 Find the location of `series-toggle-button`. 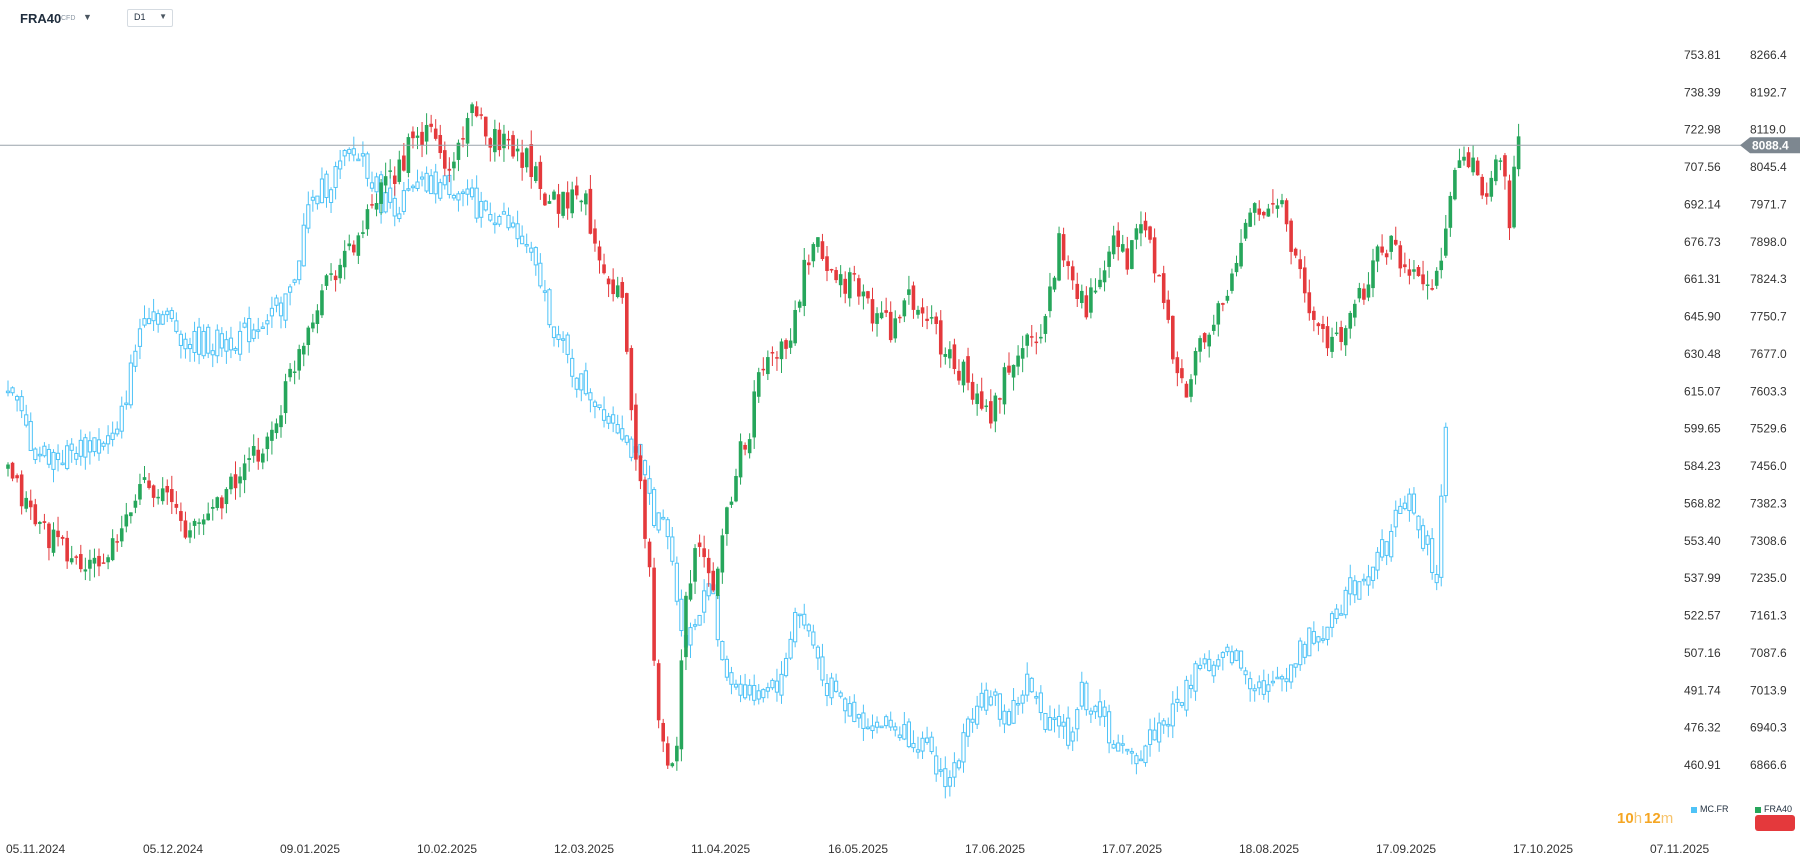

series-toggle-button is located at coordinates (1775, 823).